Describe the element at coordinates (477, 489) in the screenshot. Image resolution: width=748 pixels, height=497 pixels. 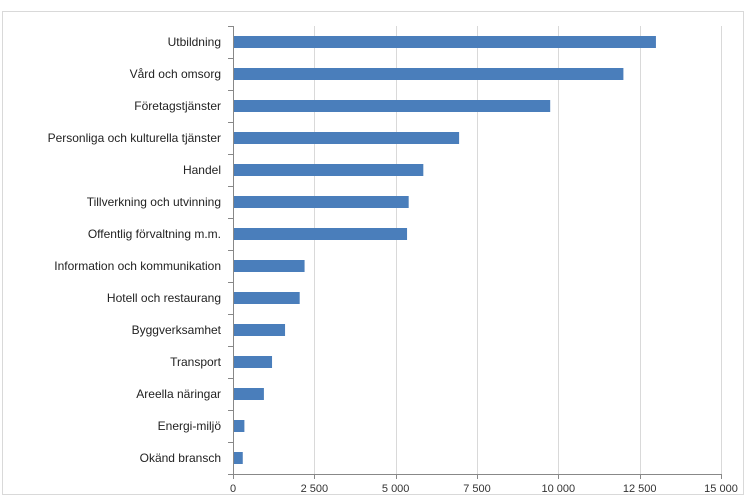
I see `x-tick-label: 7 500` at that location.